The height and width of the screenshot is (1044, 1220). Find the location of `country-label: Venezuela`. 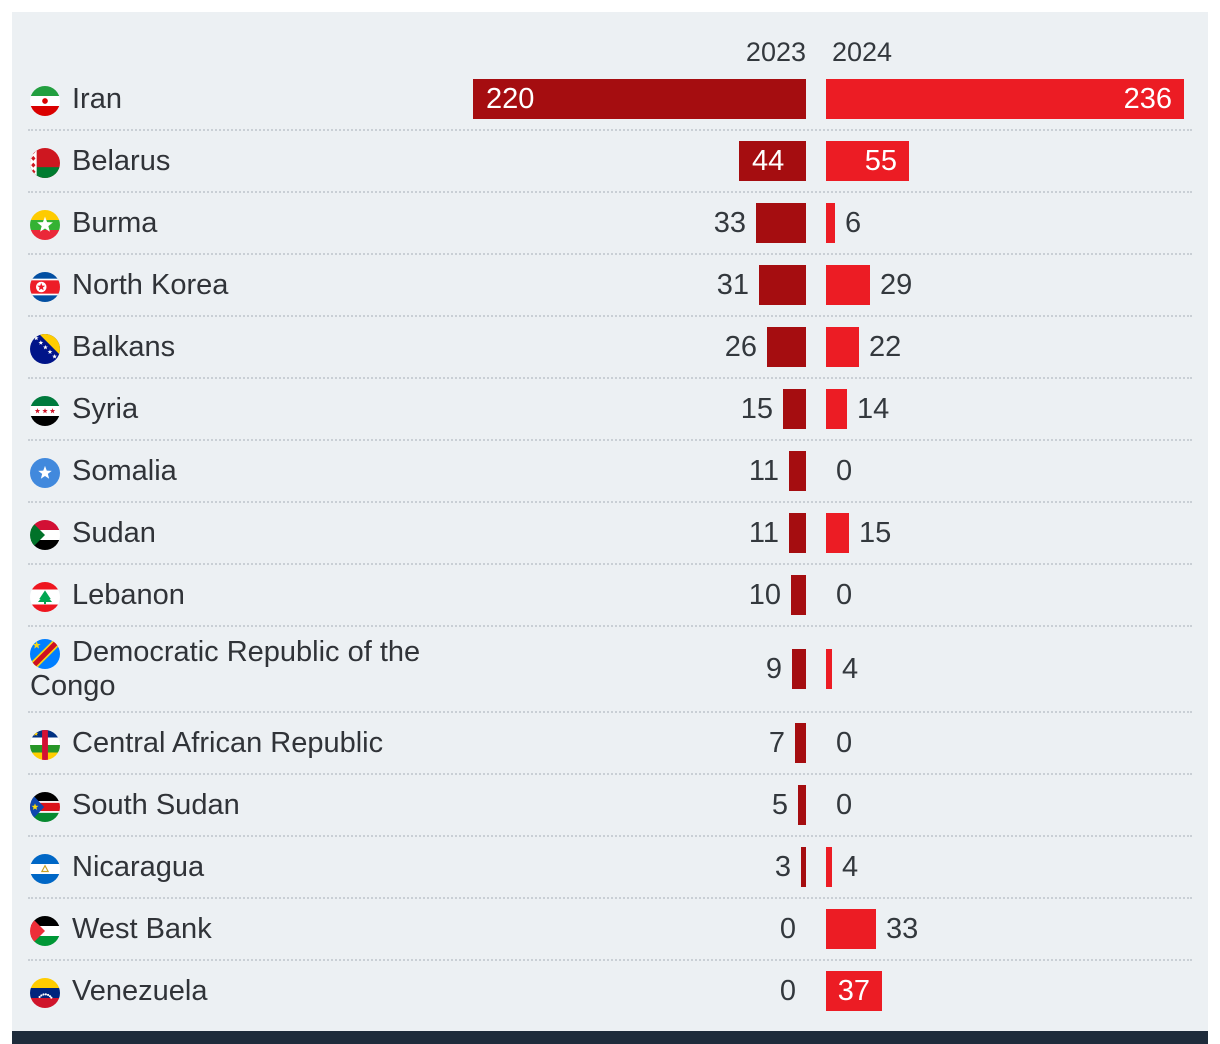

country-label: Venezuela is located at coordinates (140, 991).